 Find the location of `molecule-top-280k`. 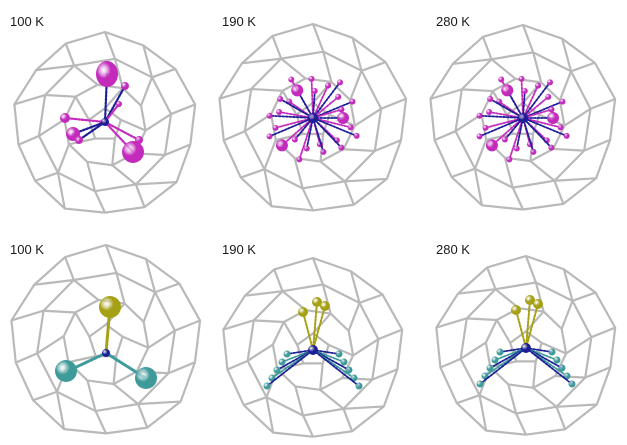

molecule-top-280k is located at coordinates (523, 119).